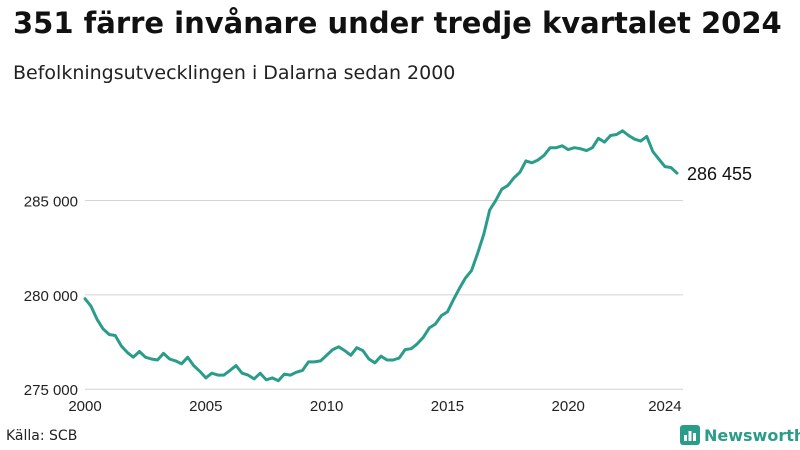 This screenshot has height=450, width=800. I want to click on y-axis: 275 000 280 000 285 000, so click(51, 297).